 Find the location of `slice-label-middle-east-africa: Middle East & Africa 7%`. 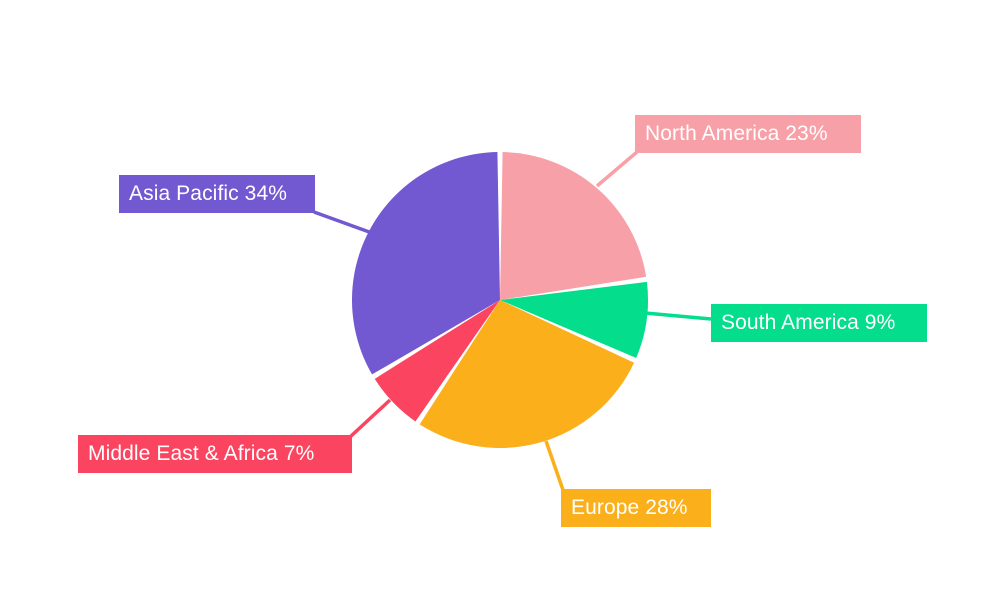

slice-label-middle-east-africa: Middle East & Africa 7% is located at coordinates (215, 454).